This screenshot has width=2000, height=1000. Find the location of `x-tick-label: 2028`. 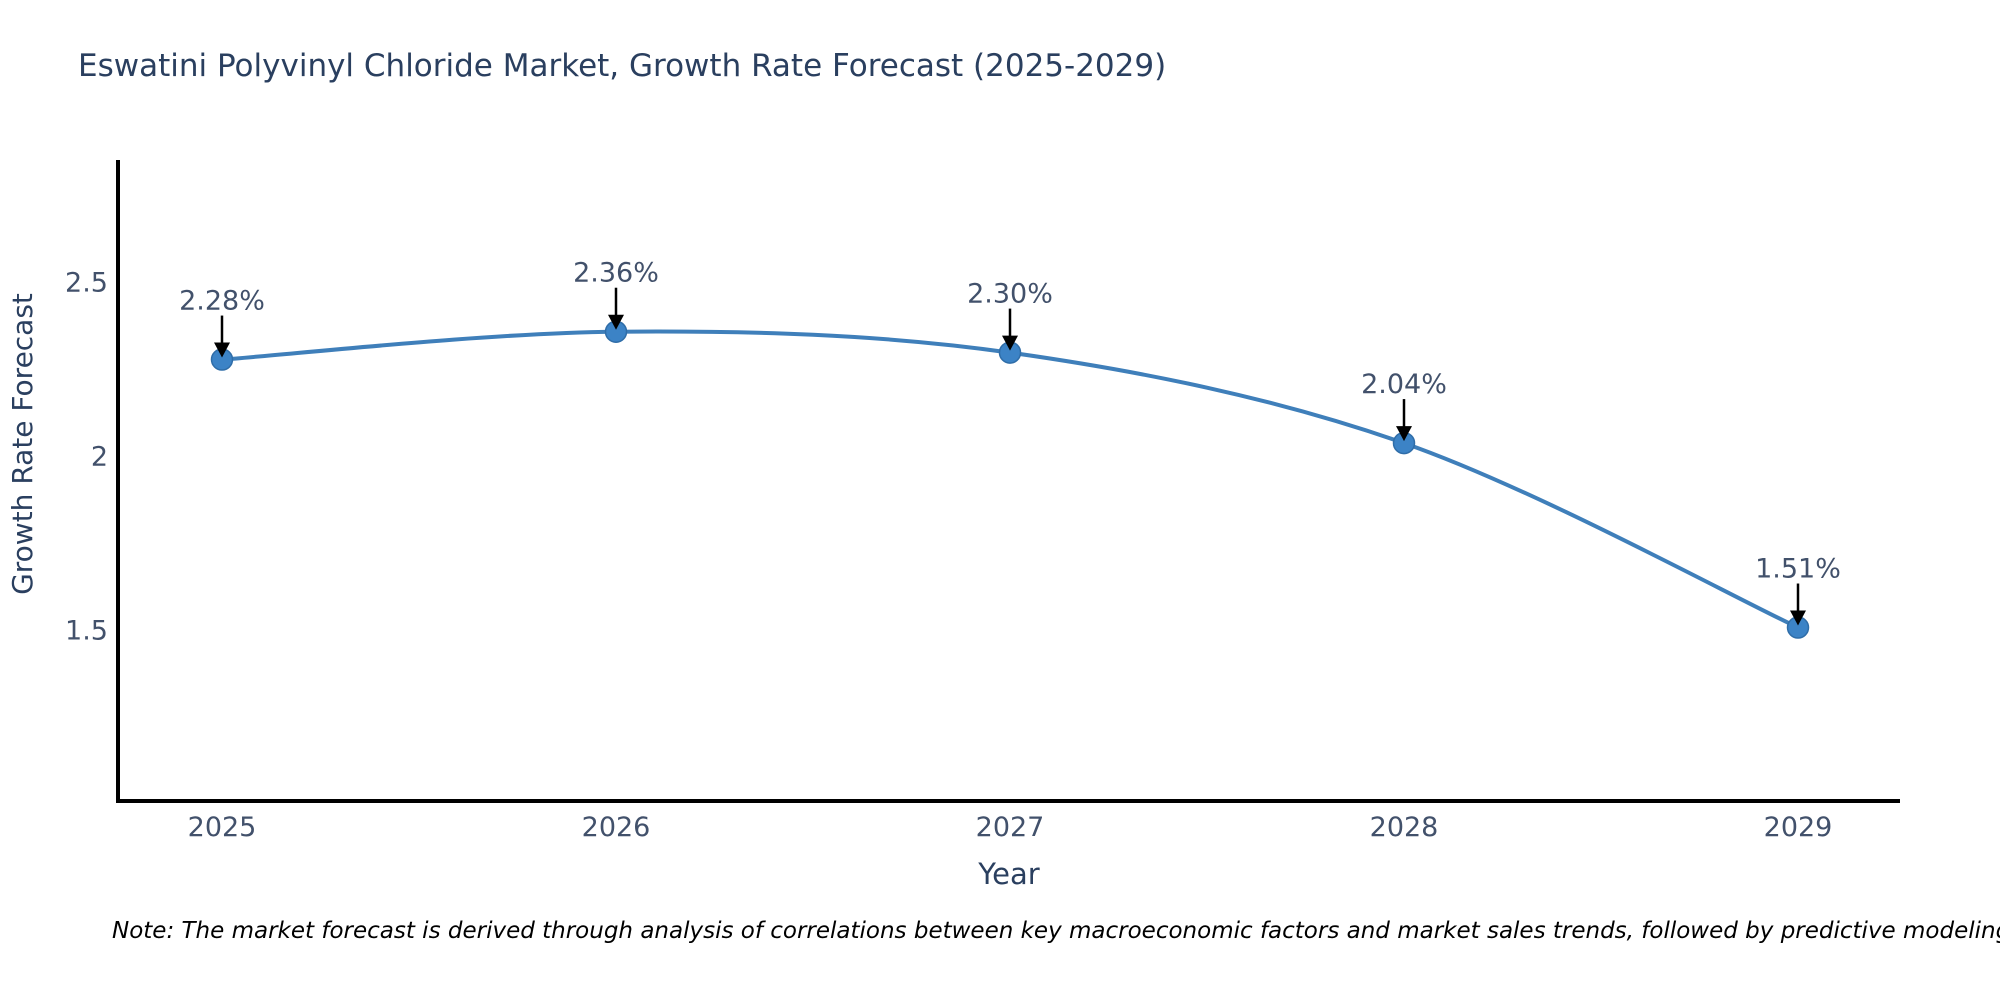

x-tick-label: 2028 is located at coordinates (1404, 827).